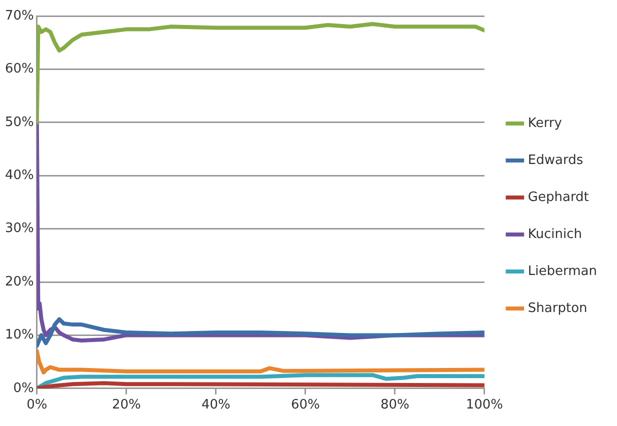  Describe the element at coordinates (19, 175) in the screenshot. I see `y-tick-label: 40%` at that location.